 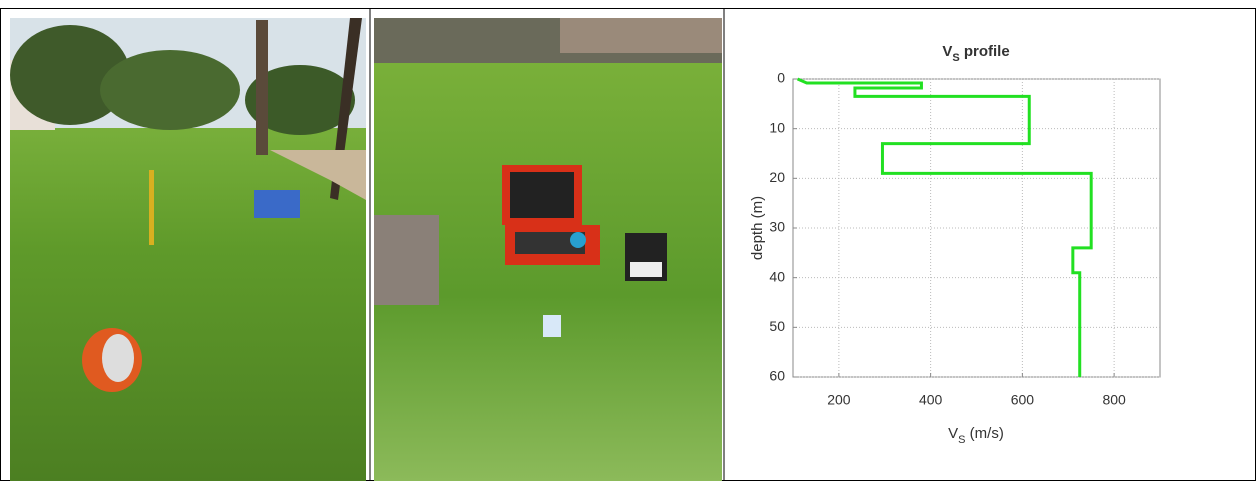 What do you see at coordinates (777, 177) in the screenshot?
I see `y-tick-label: 20` at bounding box center [777, 177].